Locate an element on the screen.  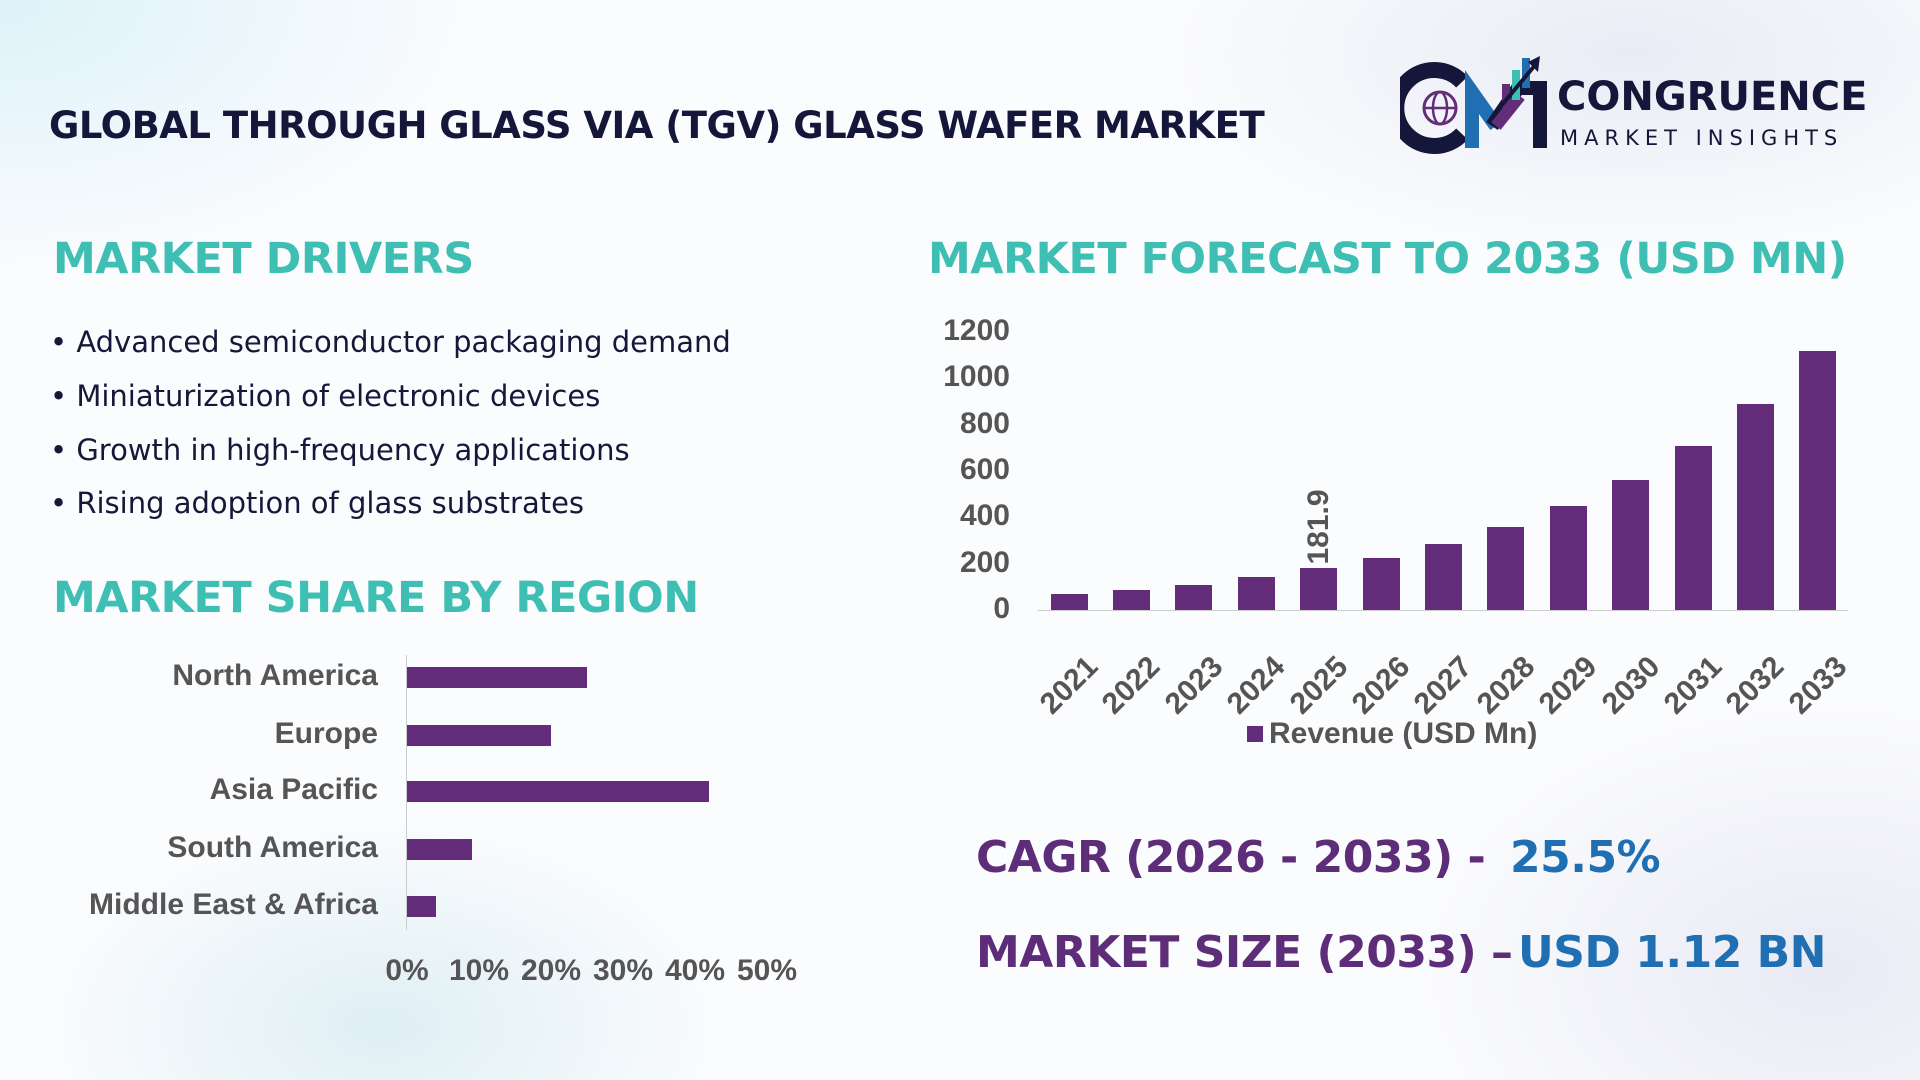
market-size-label: MARKET SIZE (2033) – is located at coordinates (1244, 952).